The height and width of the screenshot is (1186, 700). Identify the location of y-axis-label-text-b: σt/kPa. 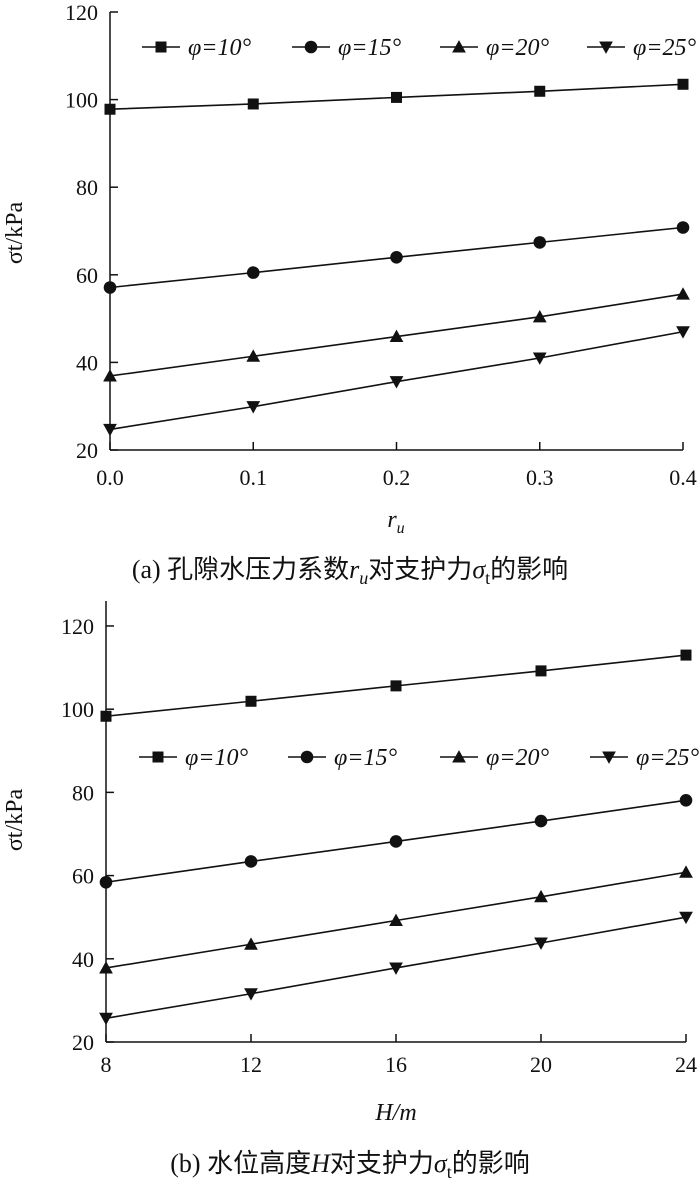
(15, 820).